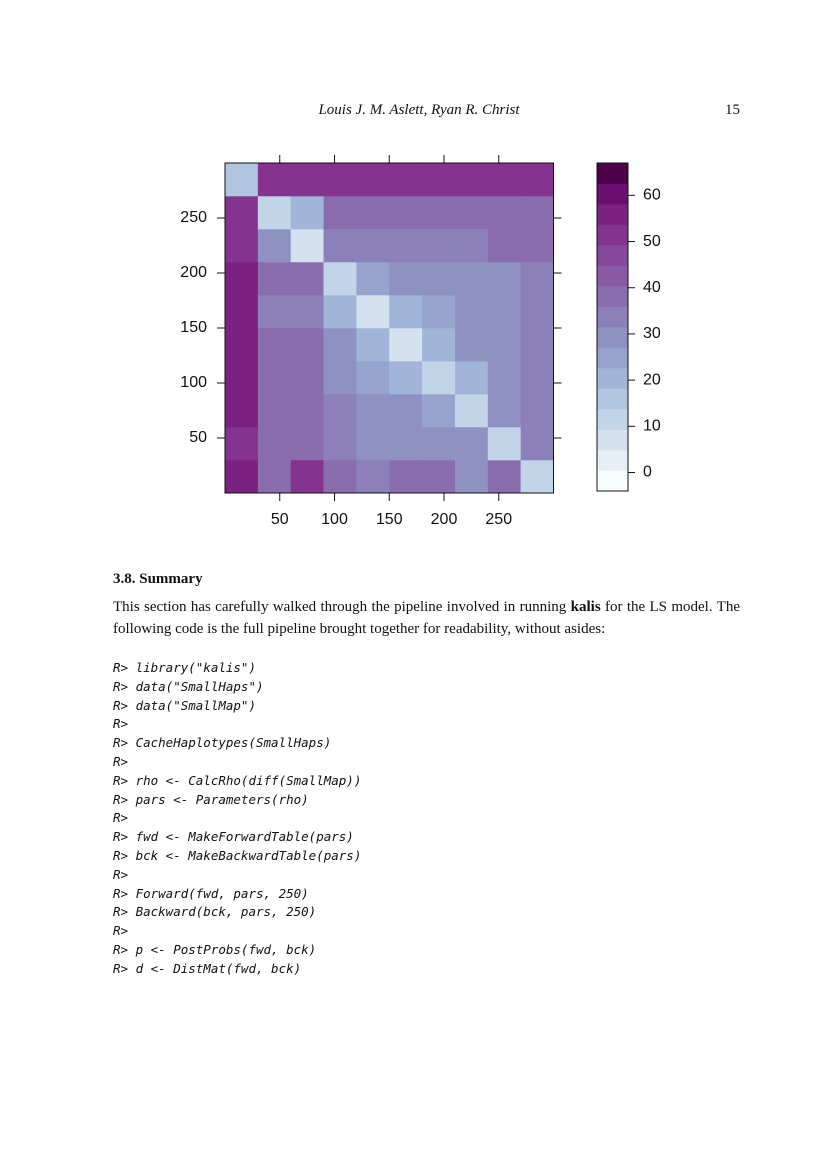  I want to click on y-tick-label: 150, so click(193, 327).